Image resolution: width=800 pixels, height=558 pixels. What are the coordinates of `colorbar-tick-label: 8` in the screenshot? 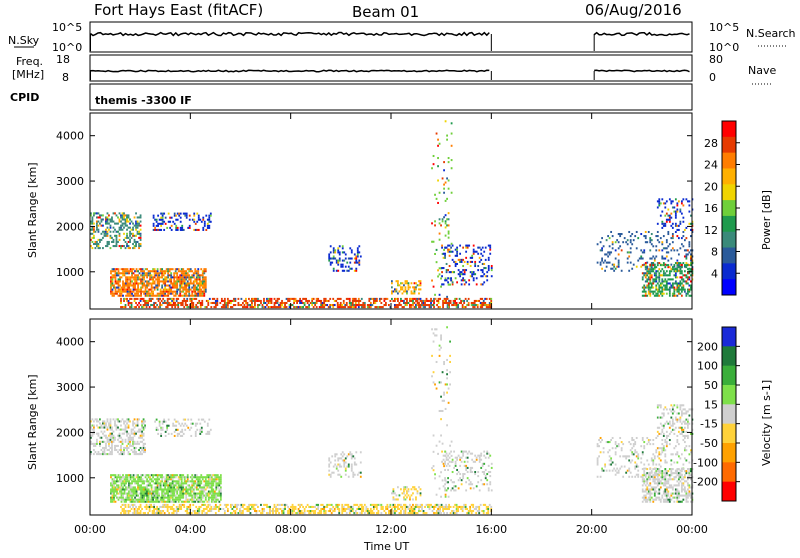 It's located at (714, 252).